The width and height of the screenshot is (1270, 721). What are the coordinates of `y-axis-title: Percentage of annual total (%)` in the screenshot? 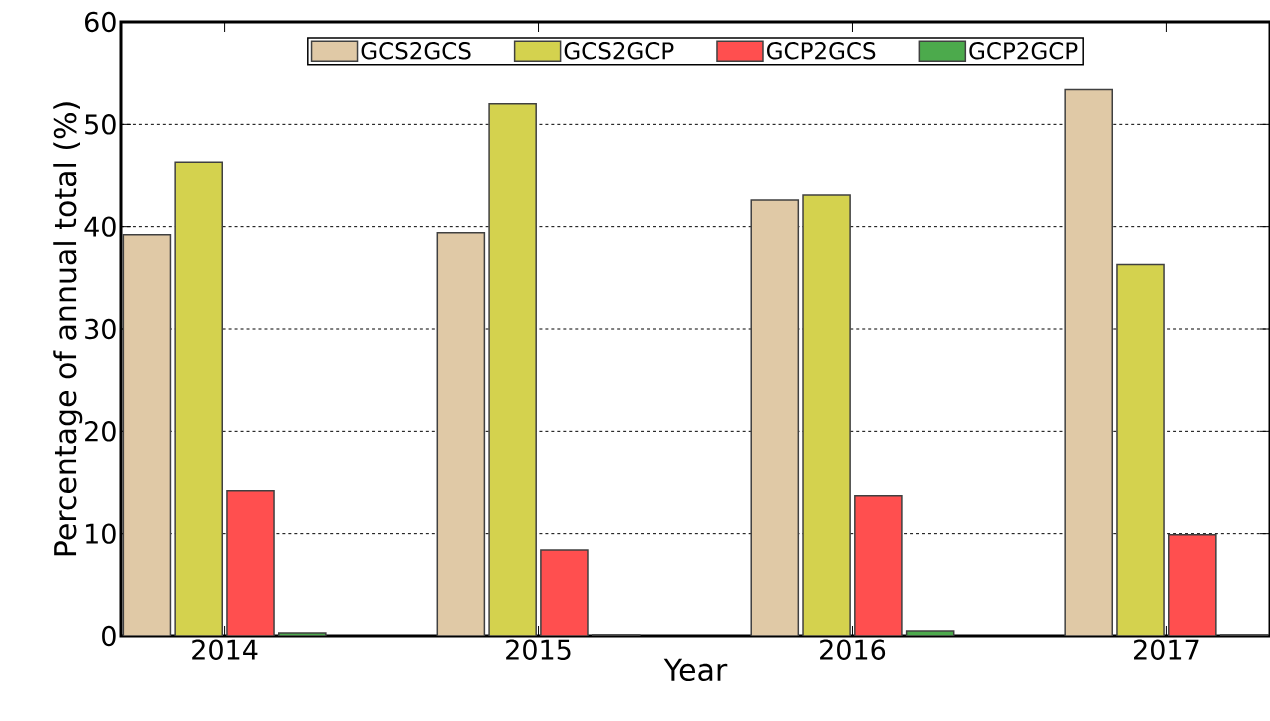 It's located at (68, 329).